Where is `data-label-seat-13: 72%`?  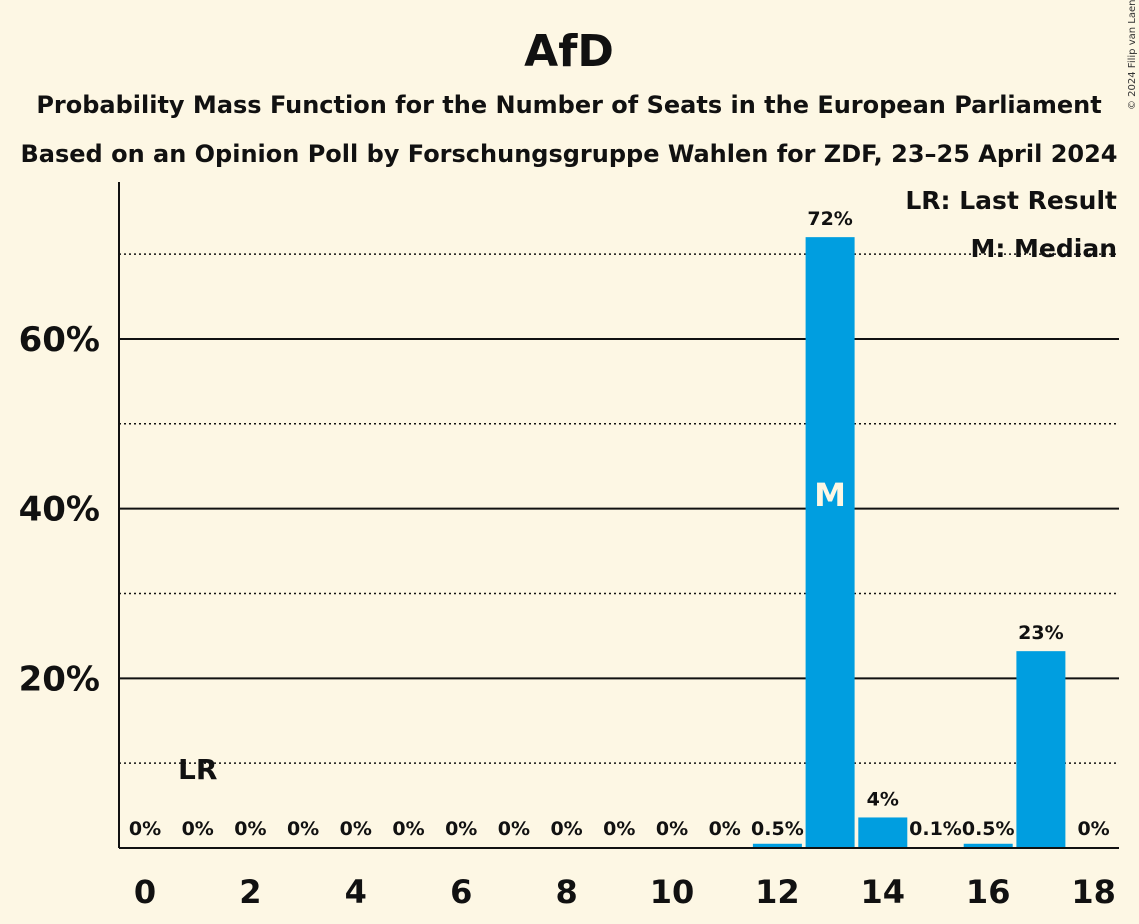
data-label-seat-13: 72% is located at coordinates (829, 219).